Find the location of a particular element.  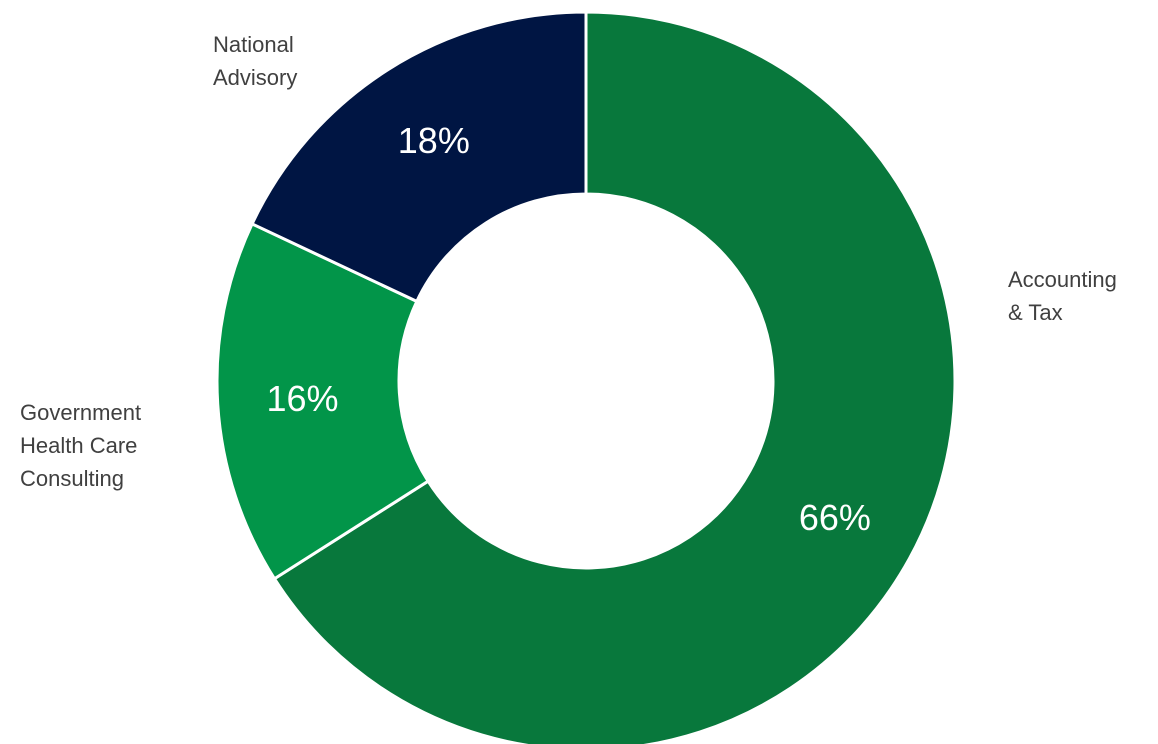

category-label-government-health-care-consulting: Government Health Care Consulting is located at coordinates (80, 445).